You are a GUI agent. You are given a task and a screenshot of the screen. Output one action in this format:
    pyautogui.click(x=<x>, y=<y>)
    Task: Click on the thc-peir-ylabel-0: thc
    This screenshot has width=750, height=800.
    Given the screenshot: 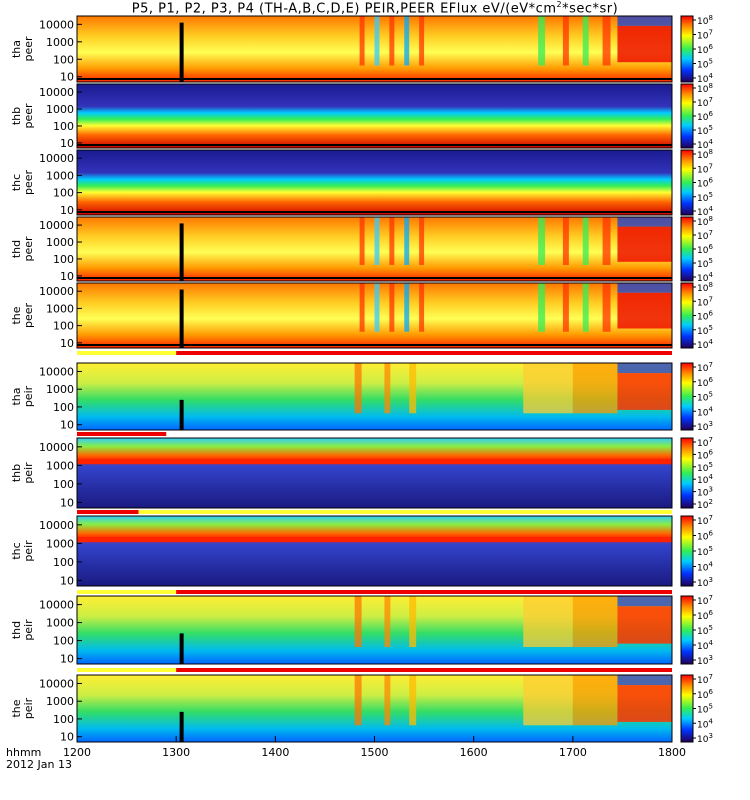 What is the action you would take?
    pyautogui.click(x=16, y=550)
    